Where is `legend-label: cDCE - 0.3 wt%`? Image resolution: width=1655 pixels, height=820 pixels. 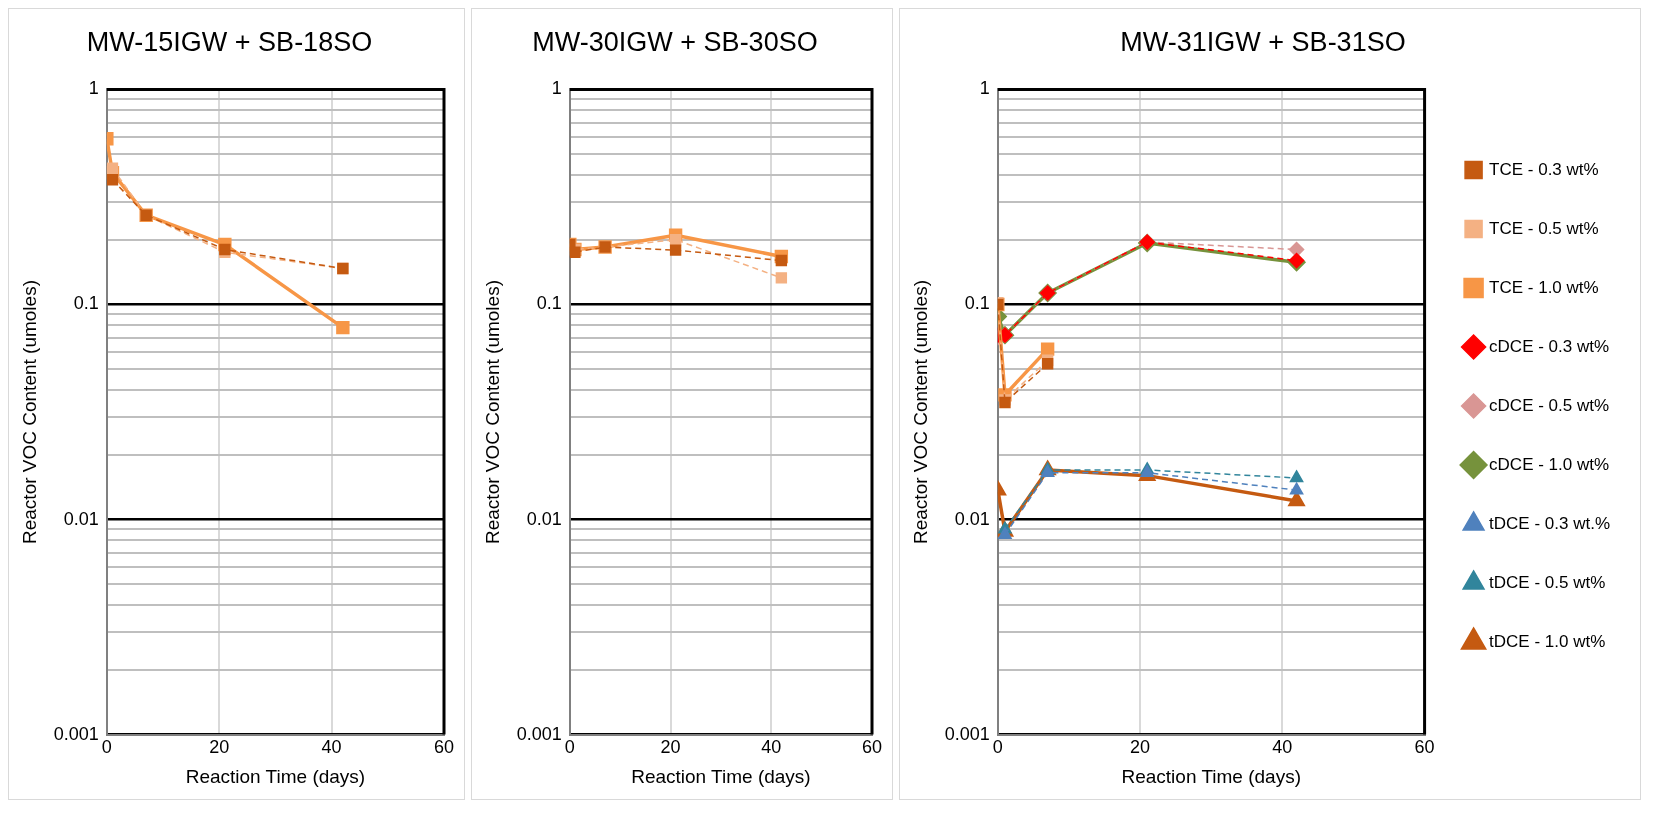
legend-label: cDCE - 0.3 wt% is located at coordinates (1549, 346).